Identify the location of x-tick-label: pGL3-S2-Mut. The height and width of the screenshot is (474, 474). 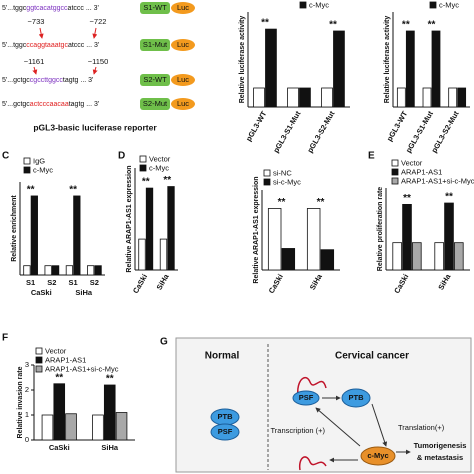
(444, 131).